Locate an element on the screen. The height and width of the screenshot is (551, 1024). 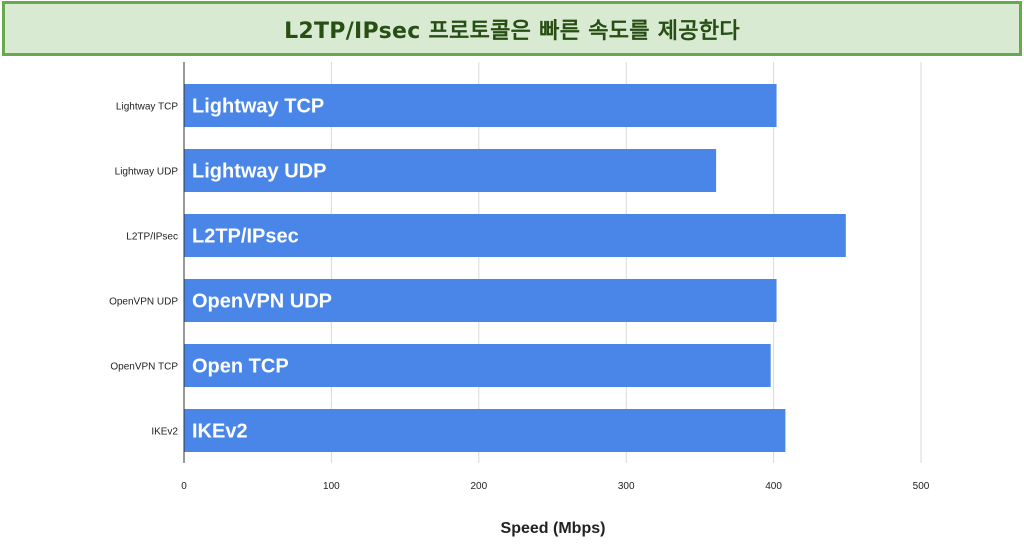
x-tick-label: 200 is located at coordinates (478, 486).